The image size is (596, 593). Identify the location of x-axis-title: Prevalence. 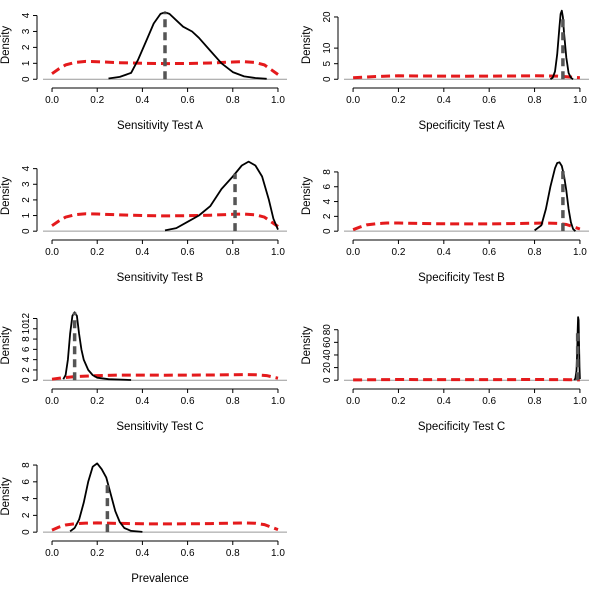
(160, 579).